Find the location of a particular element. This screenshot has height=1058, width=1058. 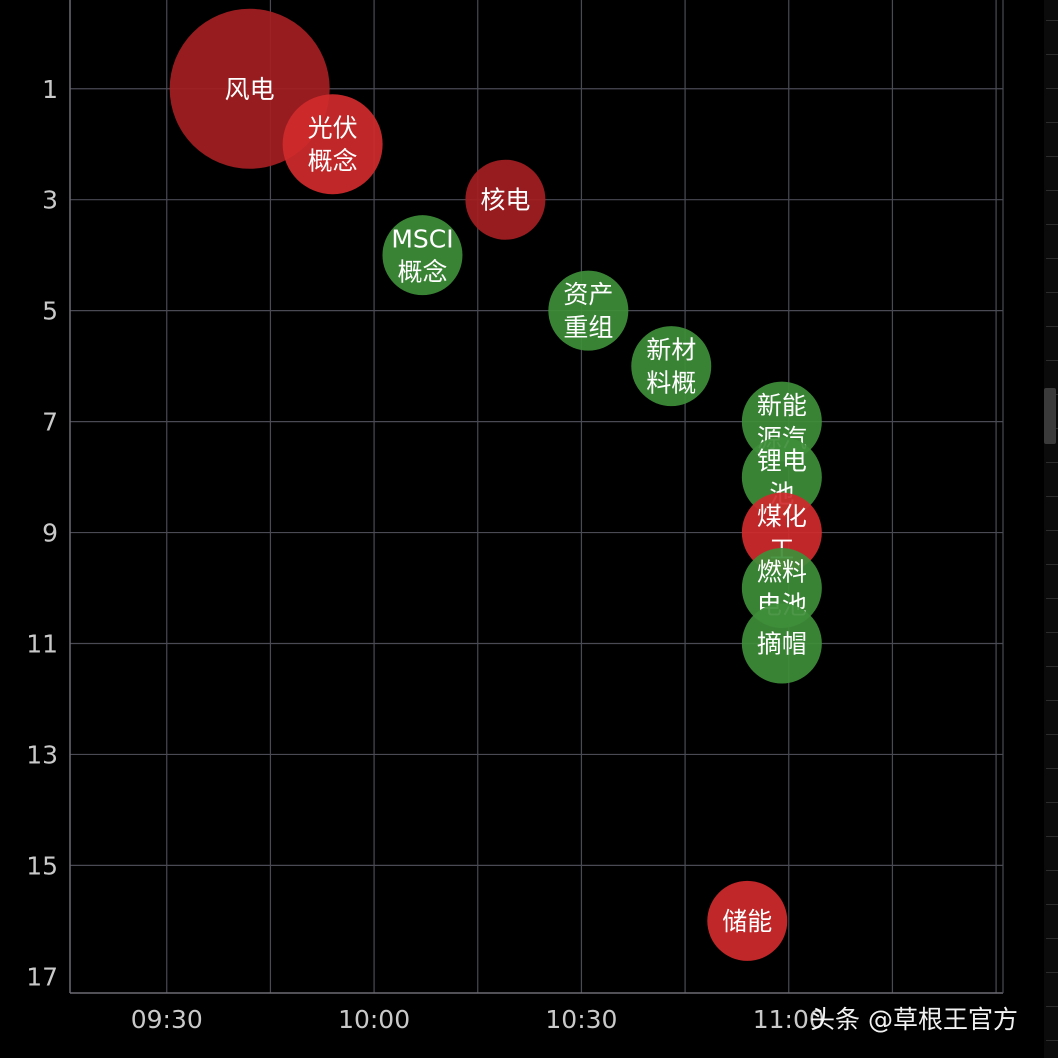

bubble-label: 风电 is located at coordinates (250, 89).